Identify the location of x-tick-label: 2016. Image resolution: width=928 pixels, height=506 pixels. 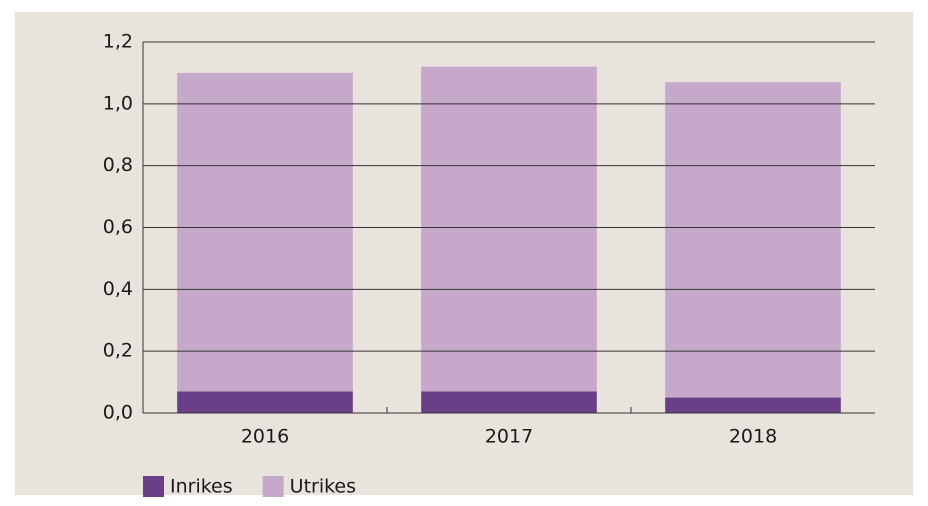
(265, 437).